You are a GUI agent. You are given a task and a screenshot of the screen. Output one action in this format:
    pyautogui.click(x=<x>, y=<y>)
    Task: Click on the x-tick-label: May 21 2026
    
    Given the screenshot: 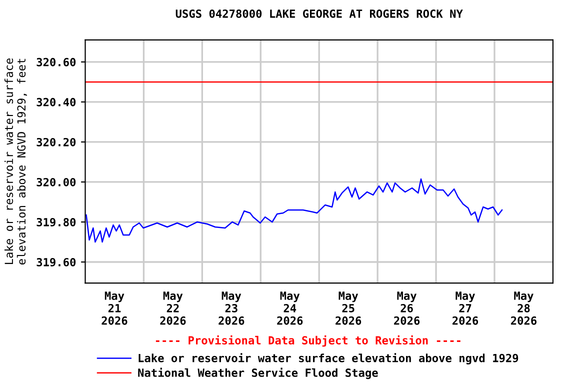 What is the action you would take?
    pyautogui.click(x=115, y=308)
    